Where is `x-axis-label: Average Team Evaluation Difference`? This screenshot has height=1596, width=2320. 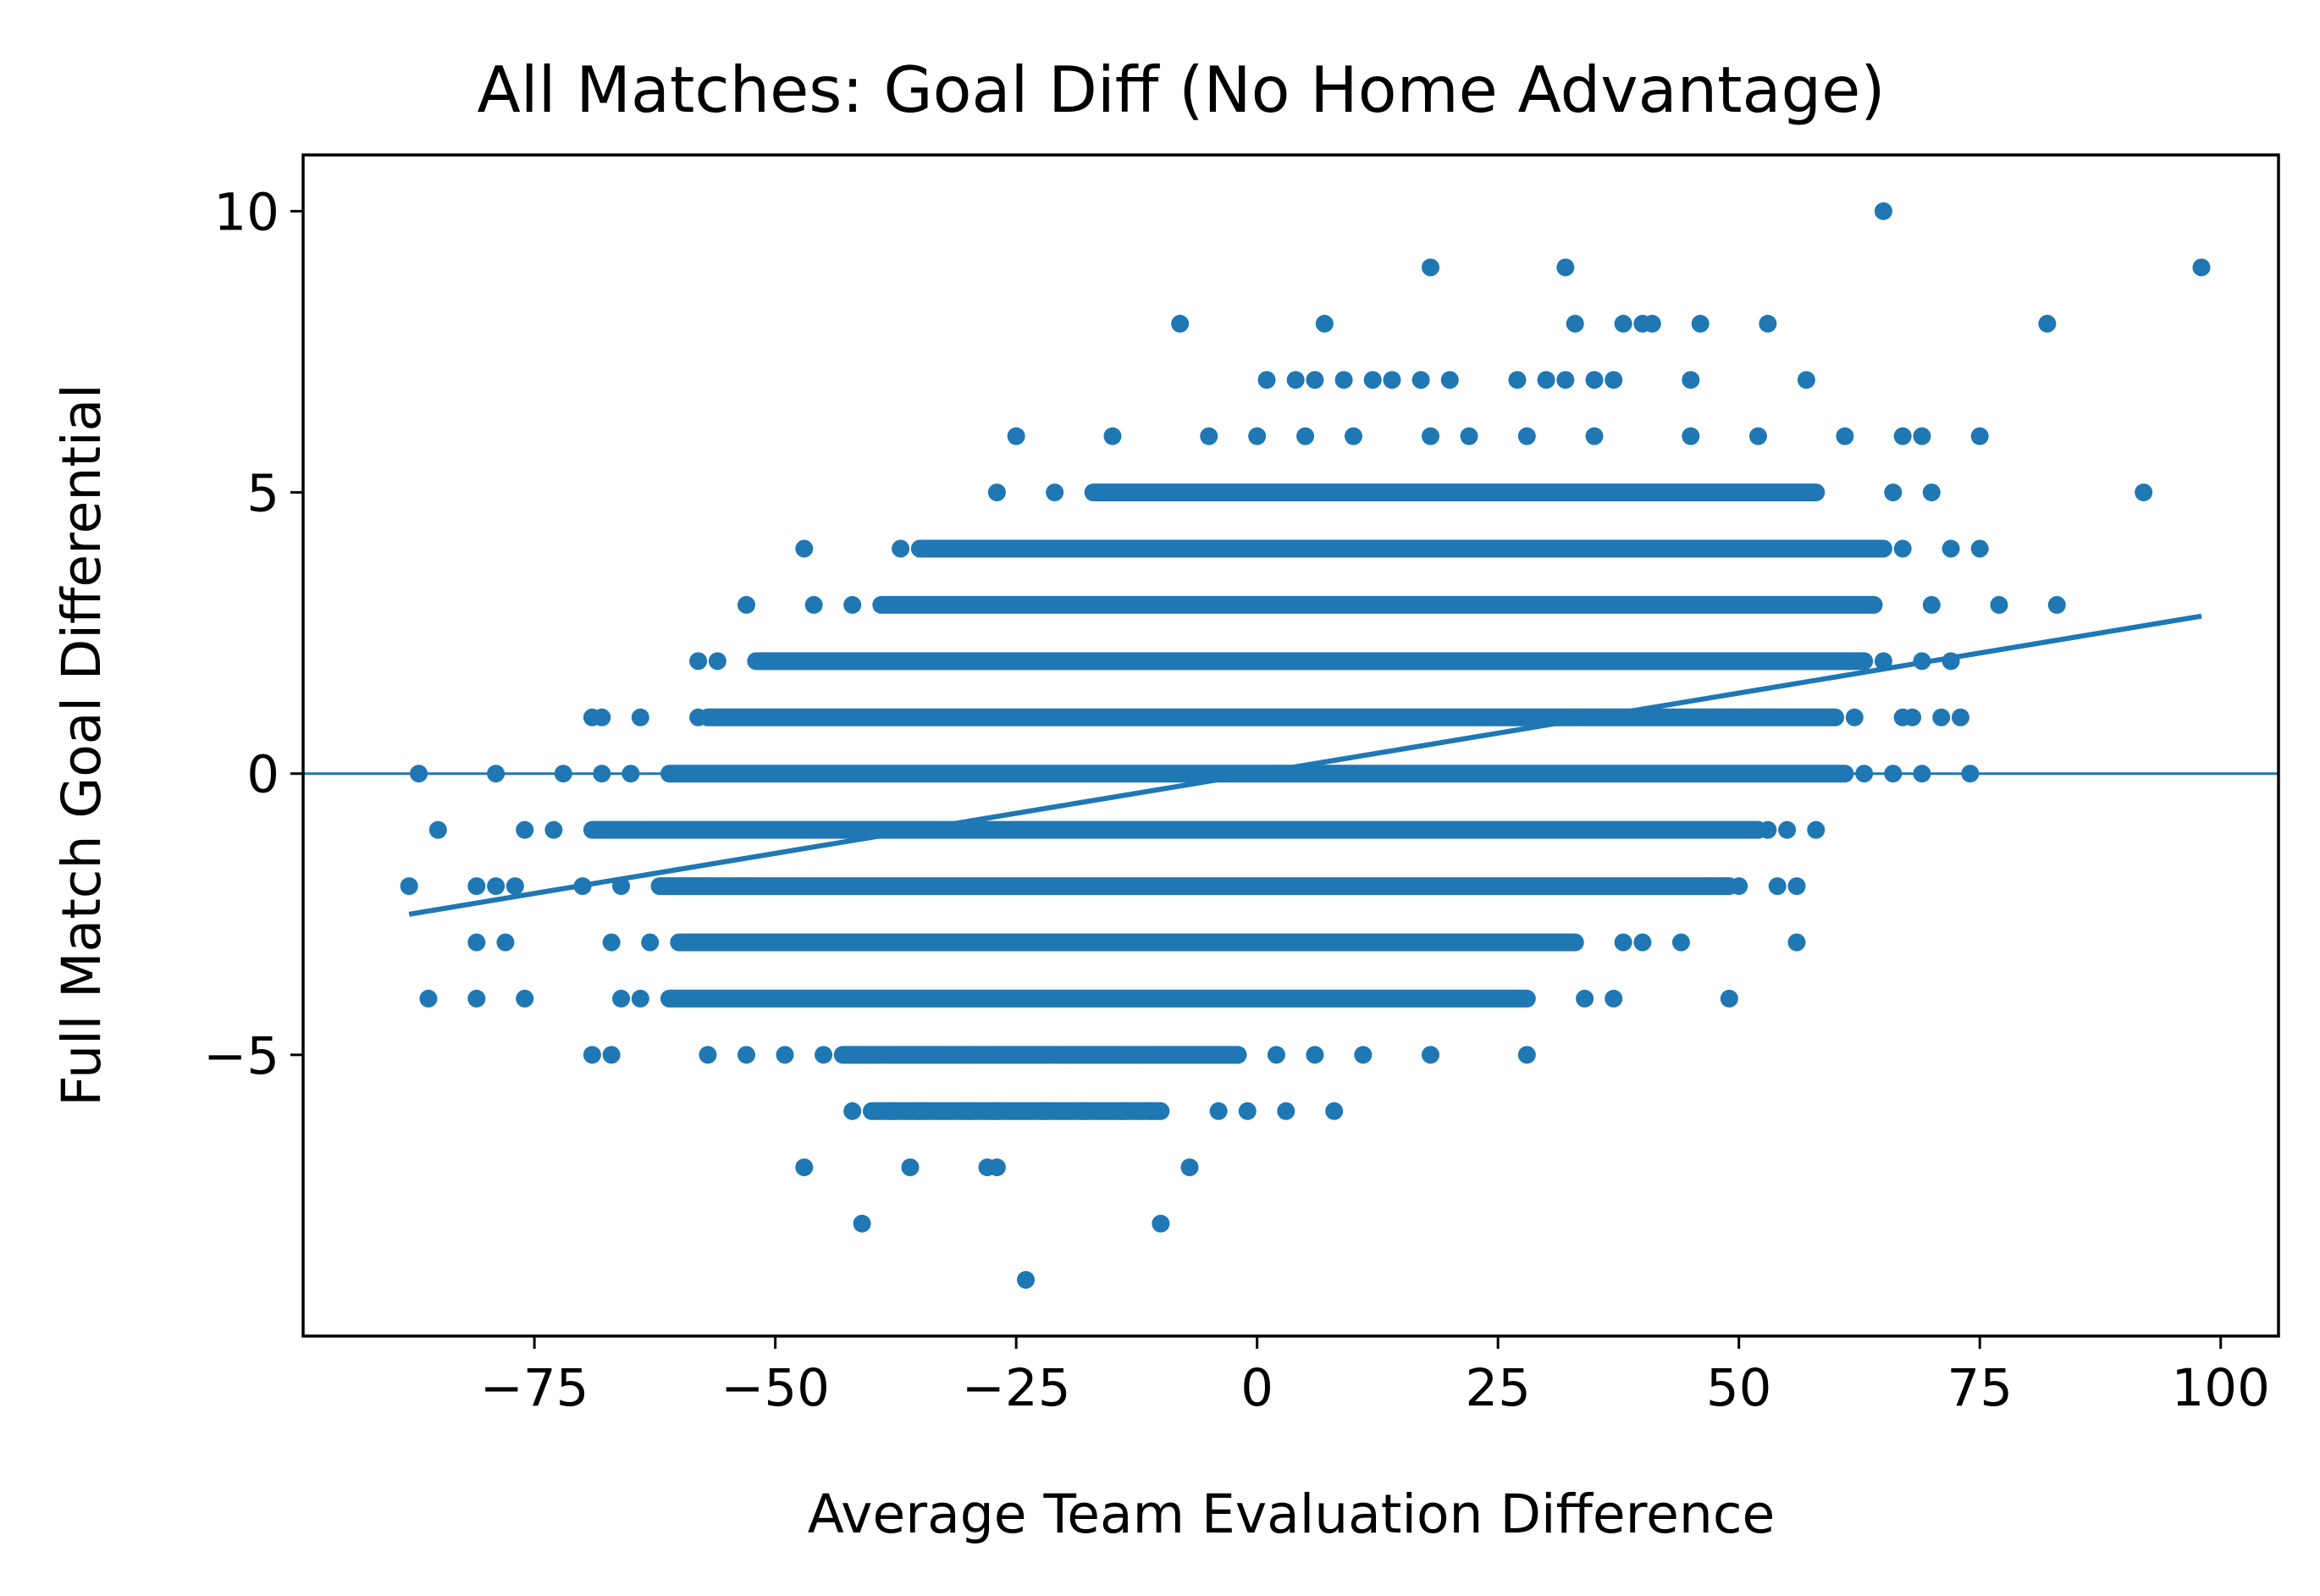
x-axis-label: Average Team Evaluation Difference is located at coordinates (1292, 1514).